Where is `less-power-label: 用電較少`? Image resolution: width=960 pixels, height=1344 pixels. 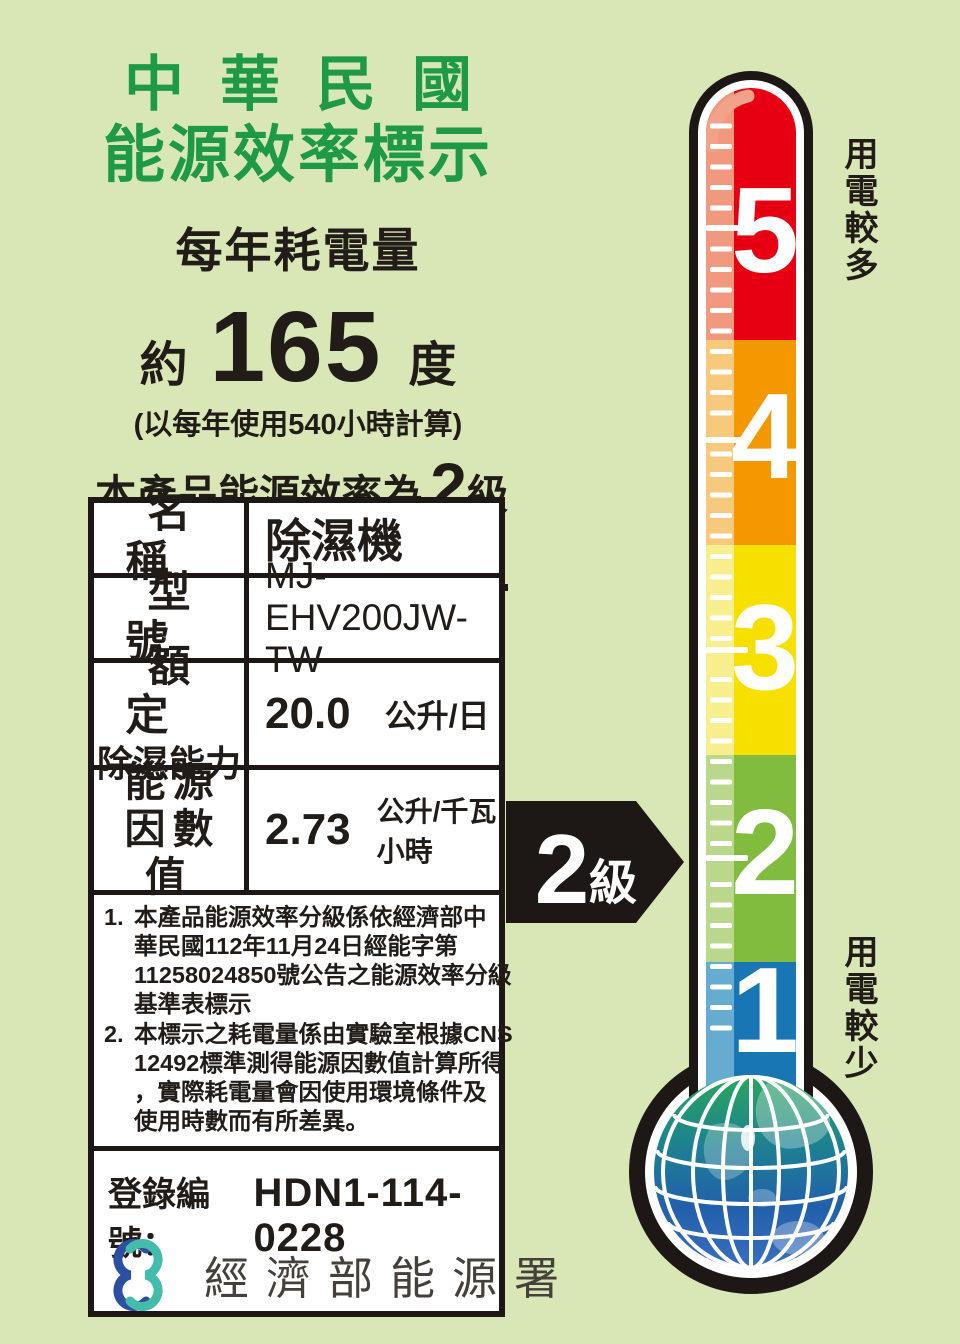
less-power-label: 用電較少 is located at coordinates (858, 1008).